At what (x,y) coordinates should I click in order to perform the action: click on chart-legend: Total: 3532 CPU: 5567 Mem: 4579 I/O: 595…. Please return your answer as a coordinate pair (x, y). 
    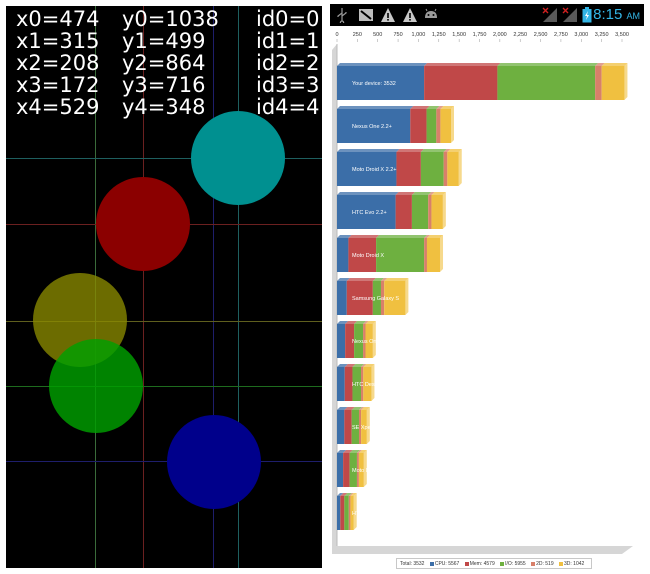
    Looking at the image, I should click on (494, 563).